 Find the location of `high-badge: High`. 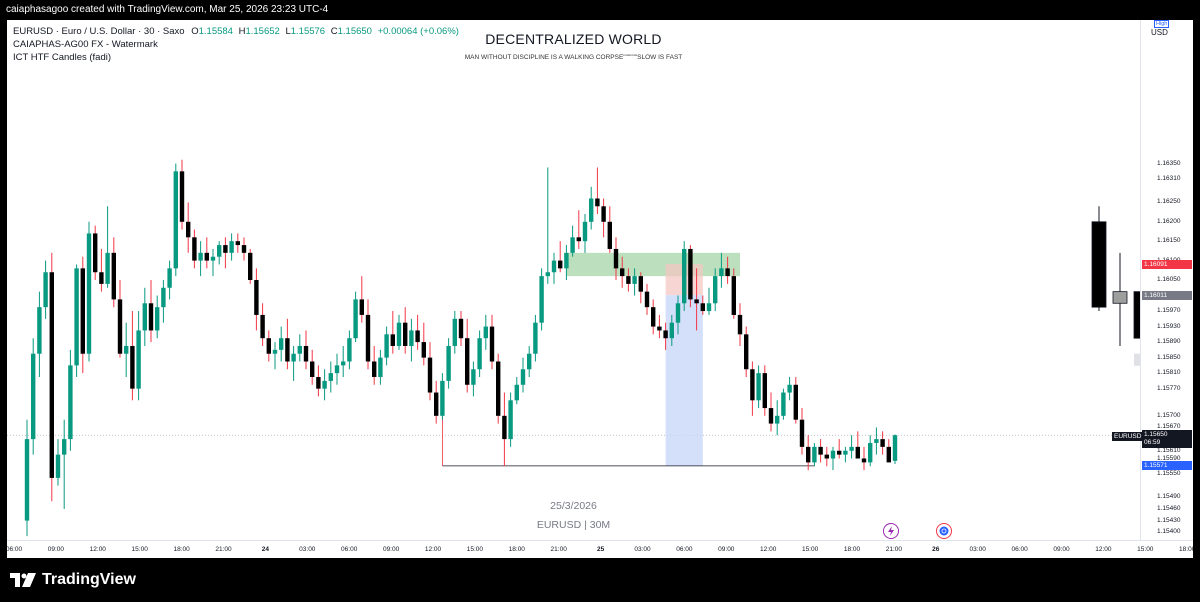

high-badge: High is located at coordinates (1162, 24).